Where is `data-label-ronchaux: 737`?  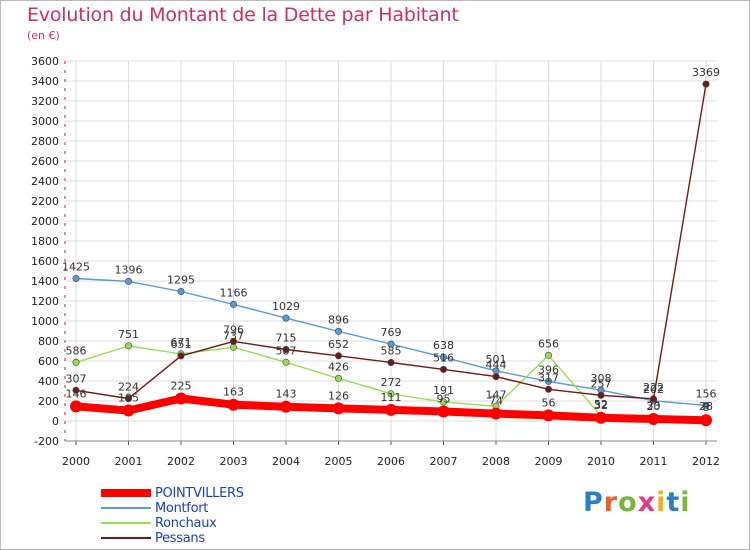
data-label-ronchaux: 737 is located at coordinates (233, 335).